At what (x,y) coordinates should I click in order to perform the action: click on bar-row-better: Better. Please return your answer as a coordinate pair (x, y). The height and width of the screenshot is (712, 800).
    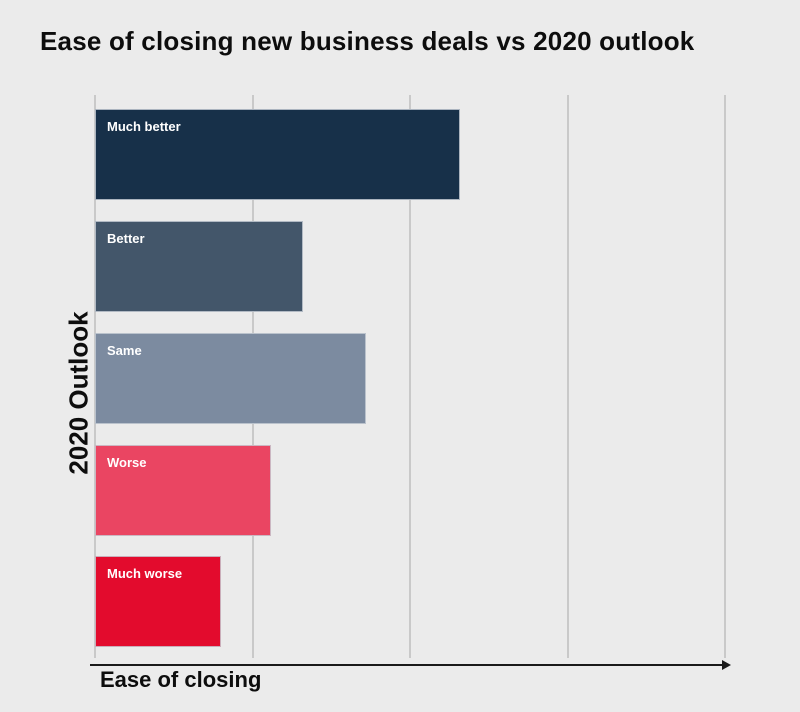
    Looking at the image, I should click on (199, 266).